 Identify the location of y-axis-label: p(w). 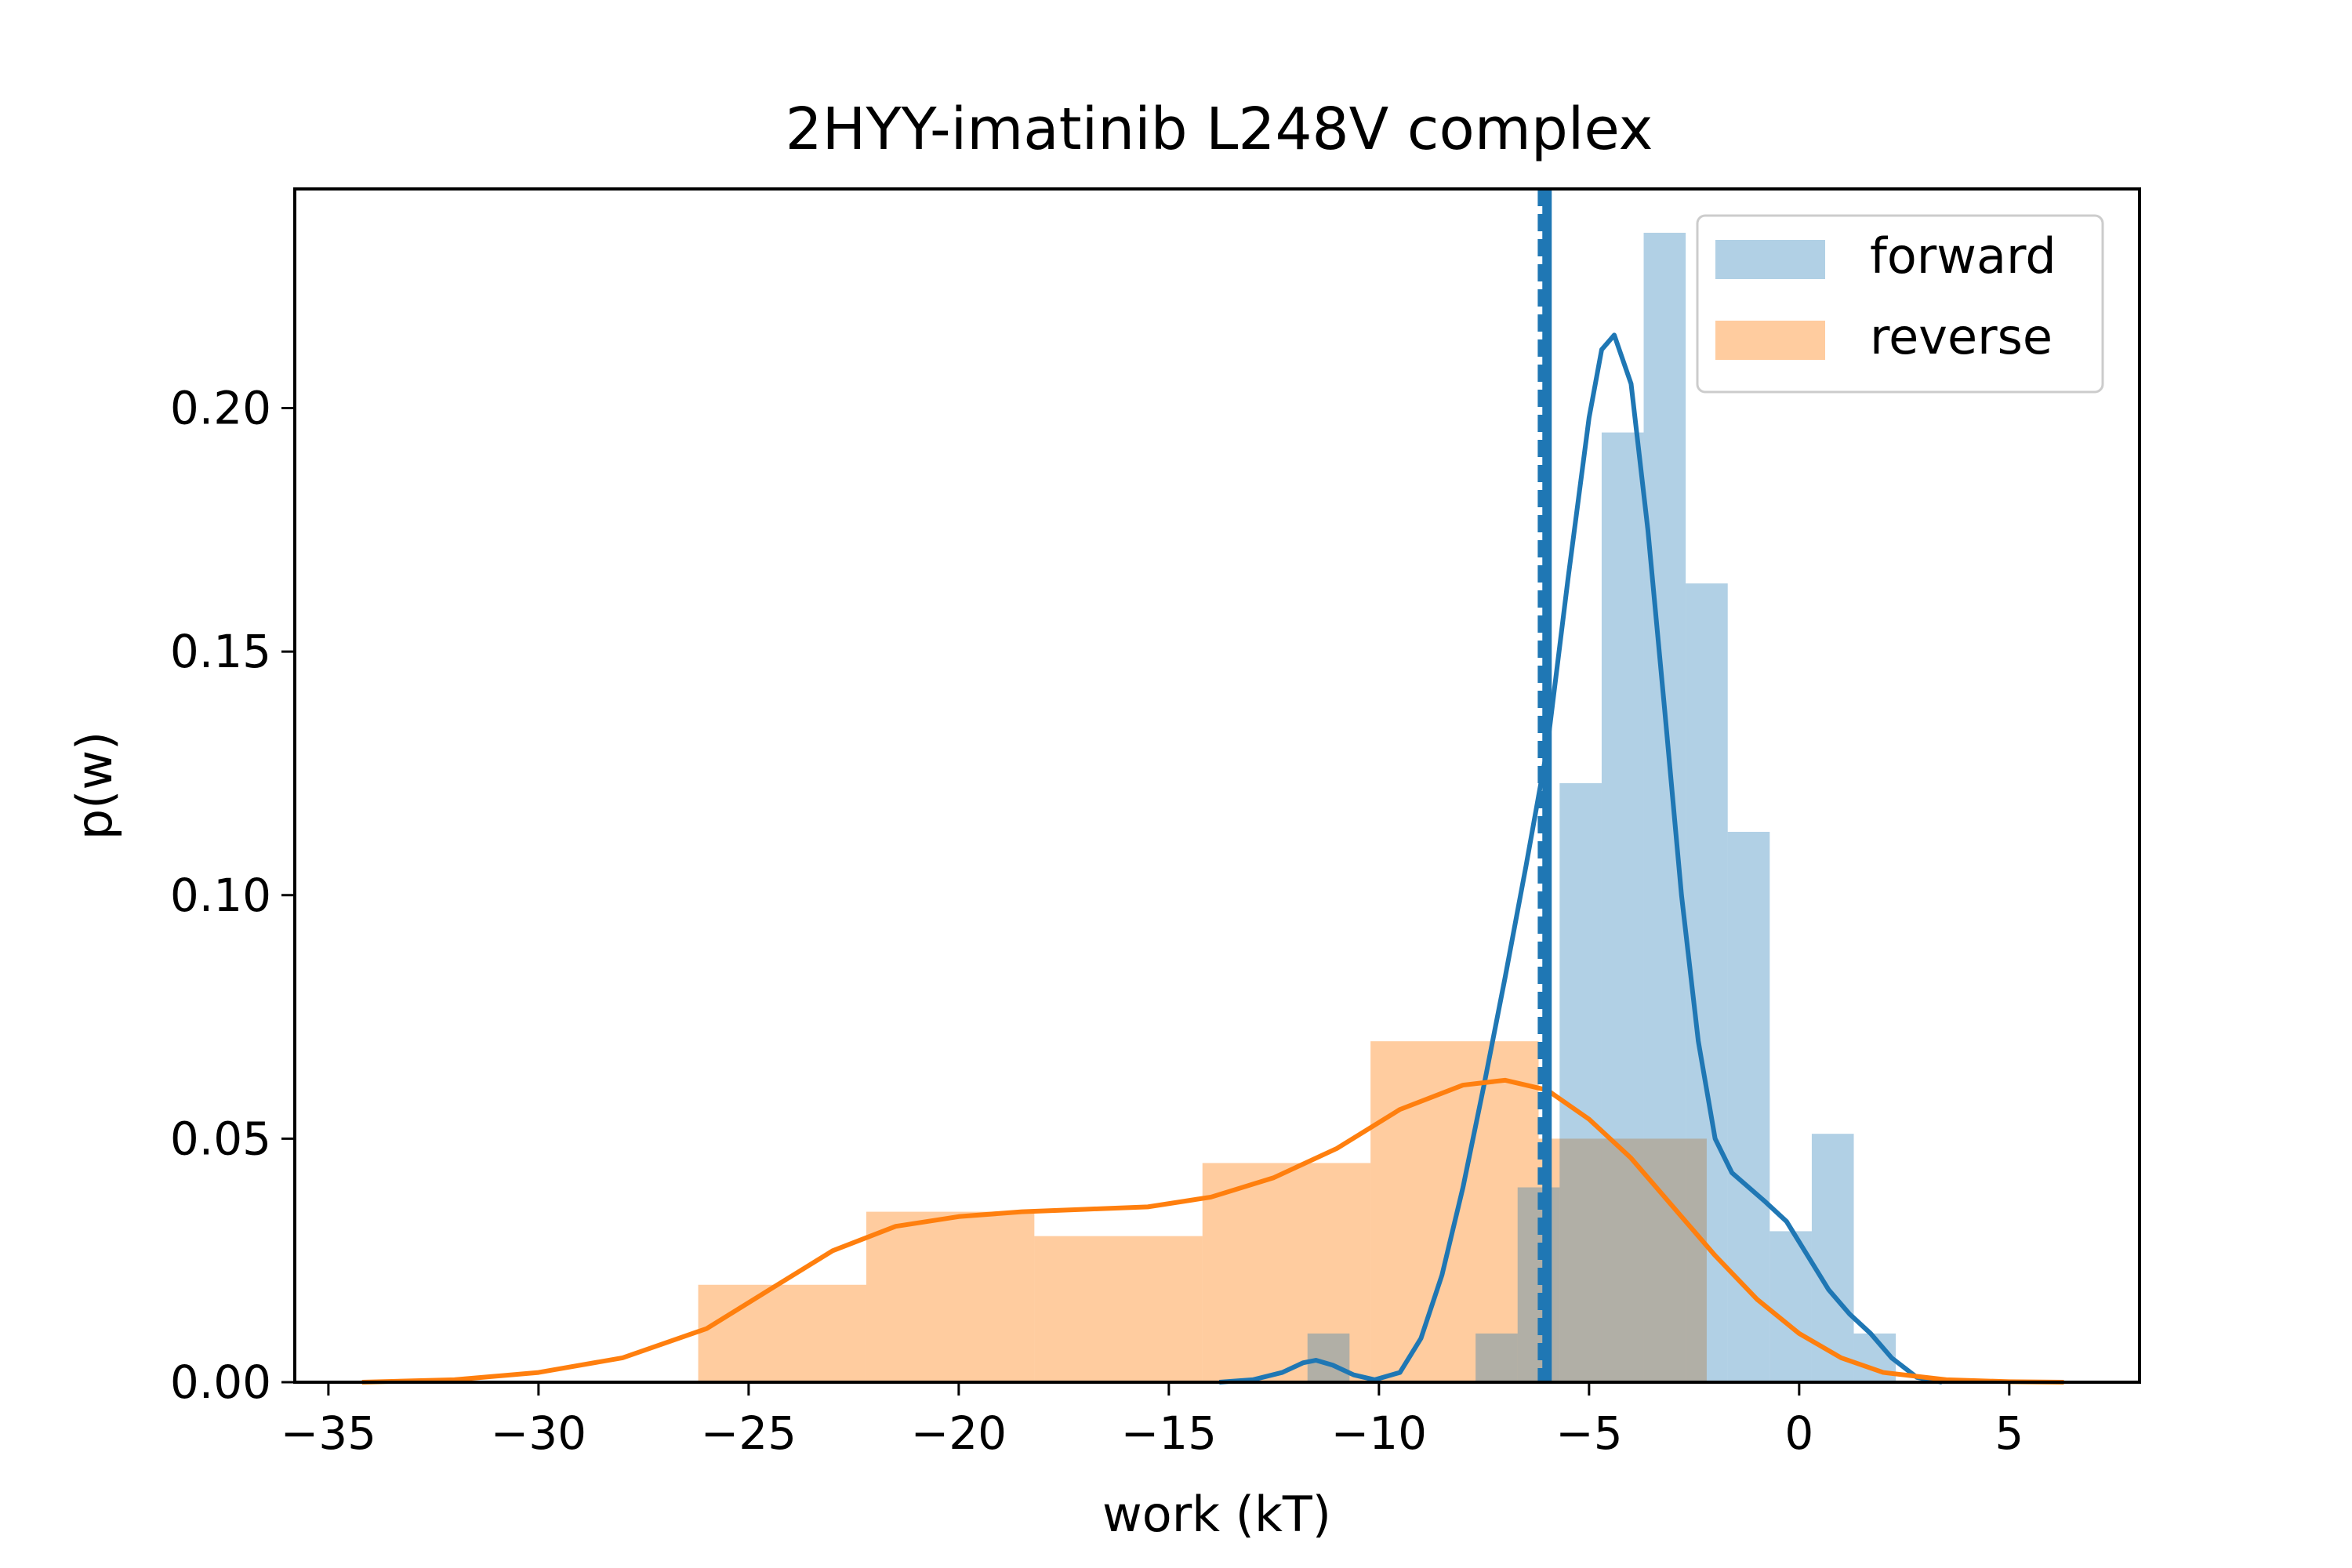
(94, 785).